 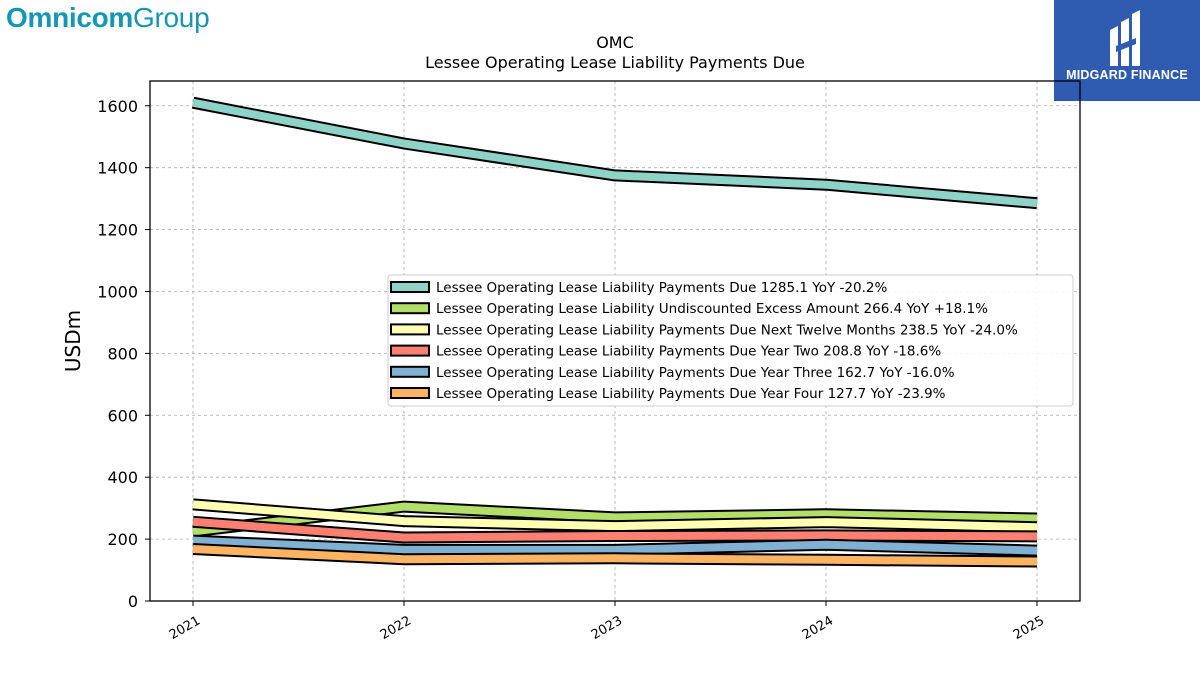 What do you see at coordinates (122, 539) in the screenshot?
I see `y-tick-label: 200` at bounding box center [122, 539].